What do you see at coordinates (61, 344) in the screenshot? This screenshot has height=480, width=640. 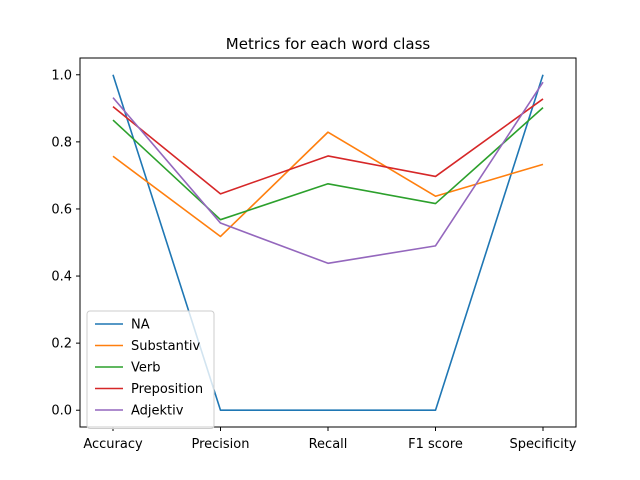 I see `y-tick-label: 0.2` at bounding box center [61, 344].